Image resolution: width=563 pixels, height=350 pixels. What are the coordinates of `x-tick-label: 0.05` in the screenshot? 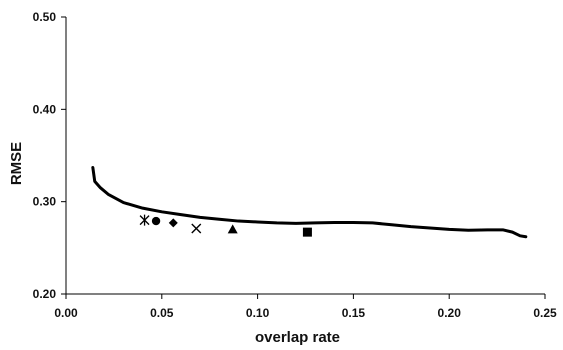 It's located at (162, 313).